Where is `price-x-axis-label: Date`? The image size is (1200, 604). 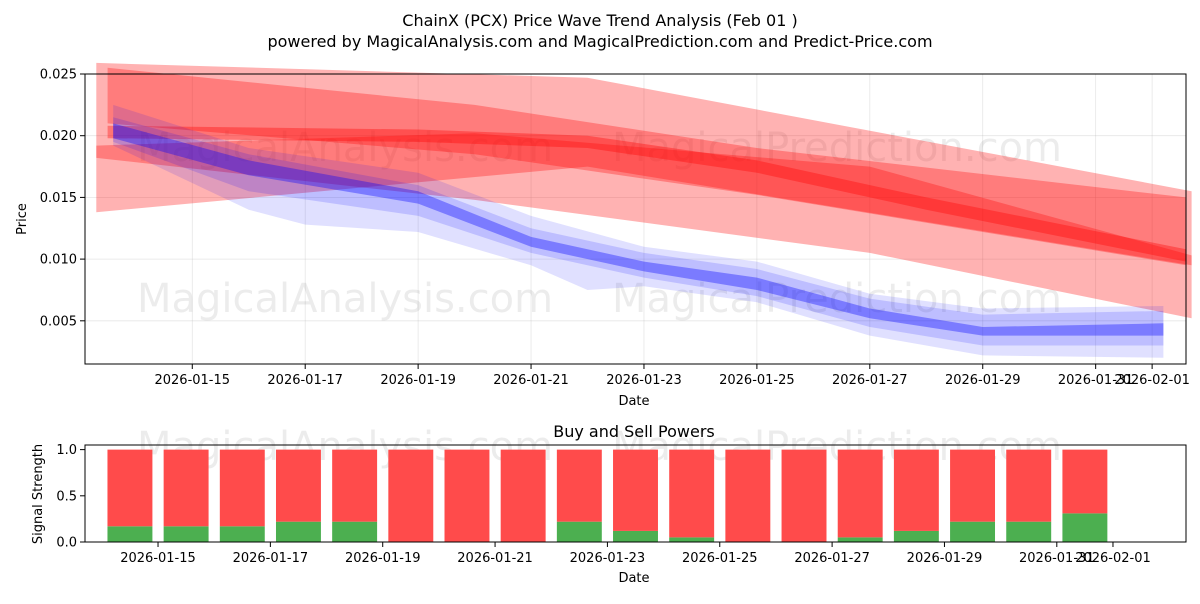
price-x-axis-label: Date is located at coordinates (633, 401).